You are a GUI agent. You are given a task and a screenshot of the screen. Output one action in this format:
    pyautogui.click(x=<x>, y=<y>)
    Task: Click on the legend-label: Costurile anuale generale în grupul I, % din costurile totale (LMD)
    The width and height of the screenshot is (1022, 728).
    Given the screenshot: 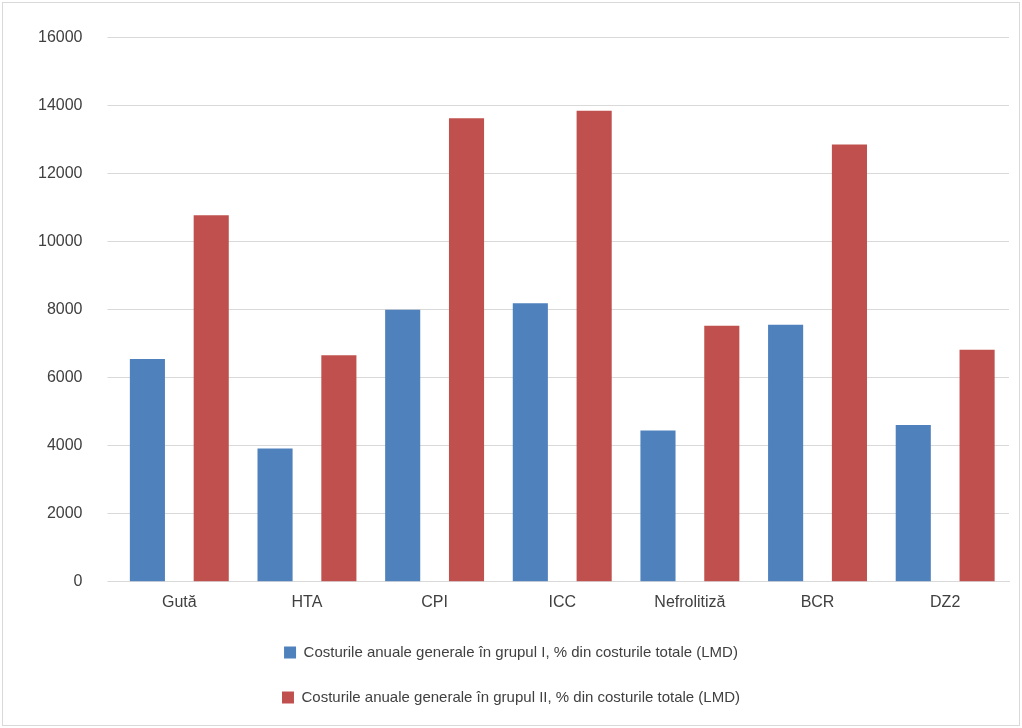 What is the action you would take?
    pyautogui.click(x=520, y=651)
    